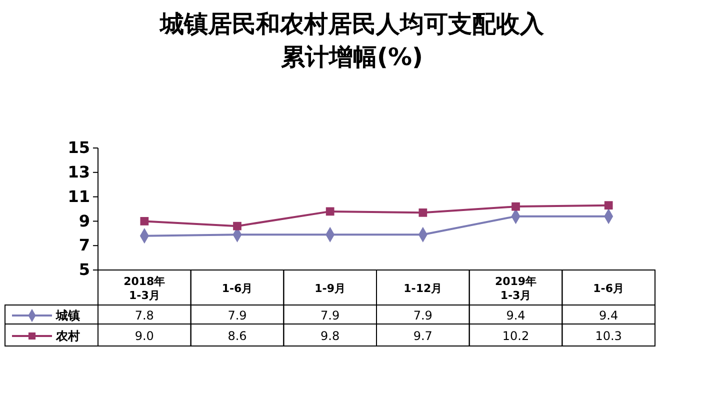 The width and height of the screenshot is (704, 395). What do you see at coordinates (422, 336) in the screenshot?
I see `data-label: 9.7` at bounding box center [422, 336].